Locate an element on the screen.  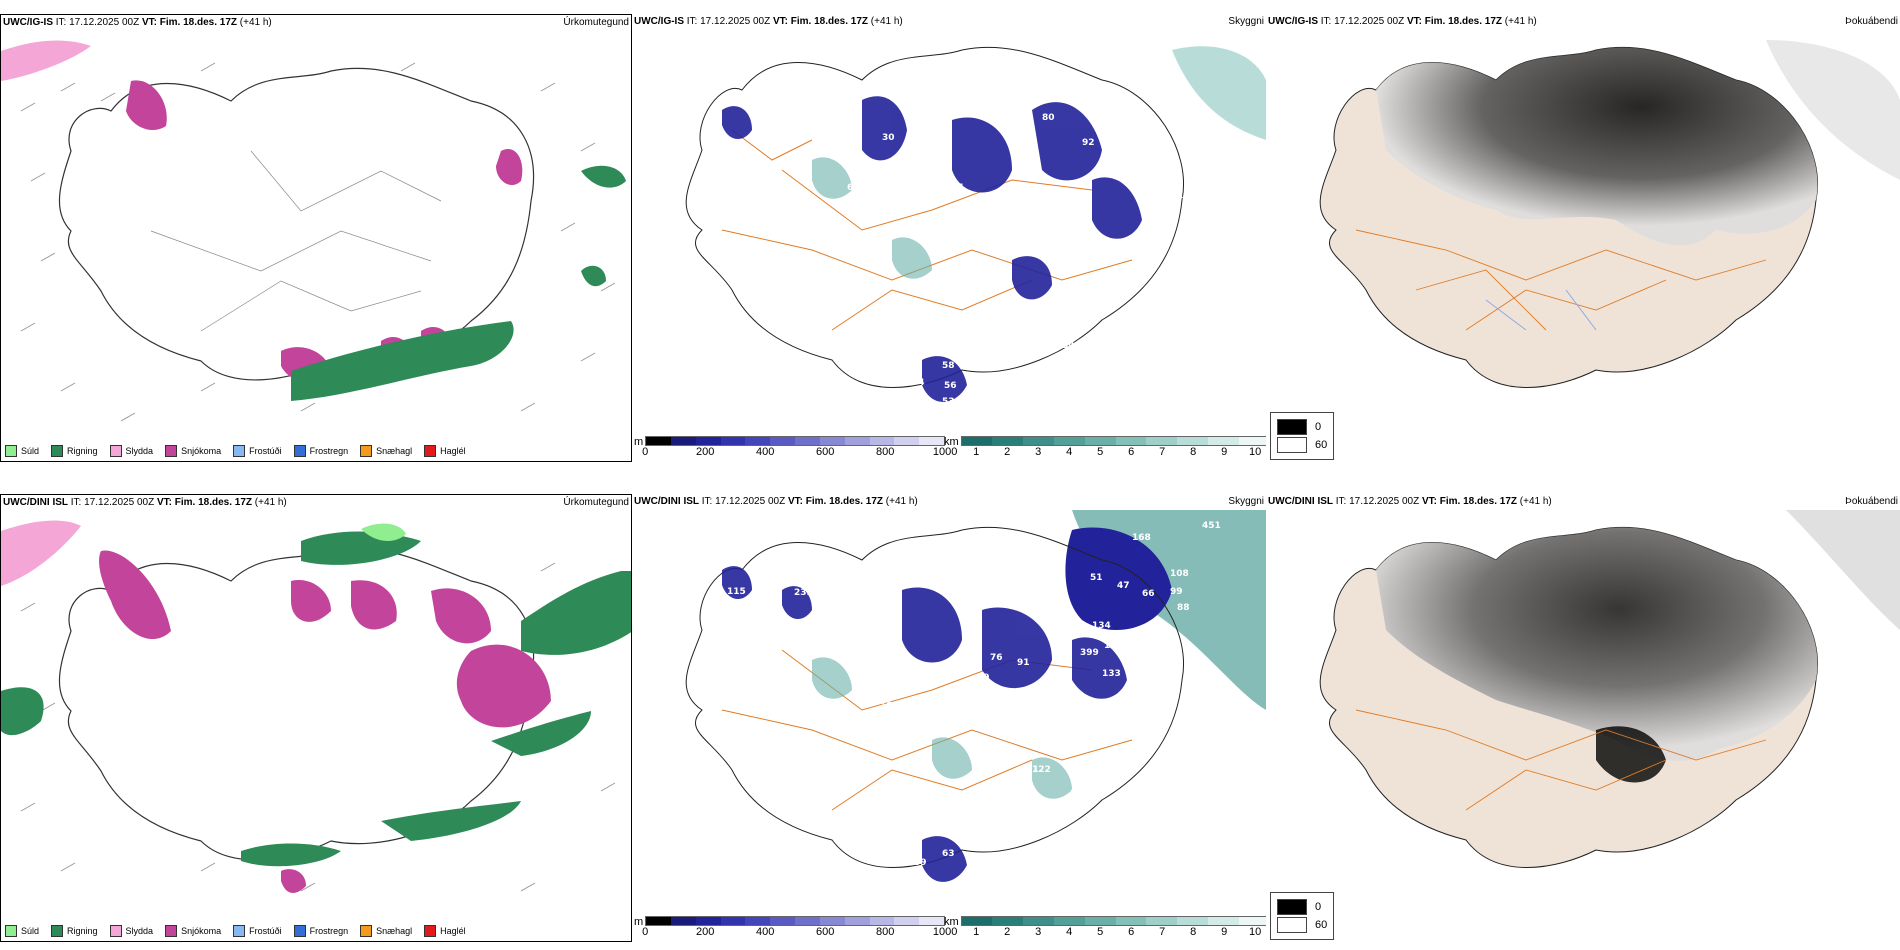
ceiling-label: 89 is located at coordinates (1136, 186).